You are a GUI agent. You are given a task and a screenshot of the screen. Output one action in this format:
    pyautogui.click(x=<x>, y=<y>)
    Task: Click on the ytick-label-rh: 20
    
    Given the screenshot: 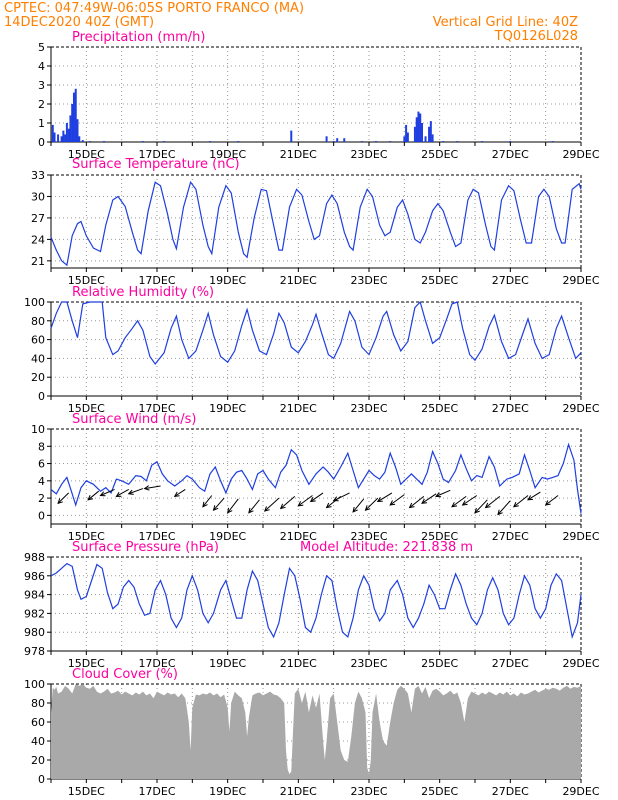 What is the action you would take?
    pyautogui.click(x=38, y=377)
    